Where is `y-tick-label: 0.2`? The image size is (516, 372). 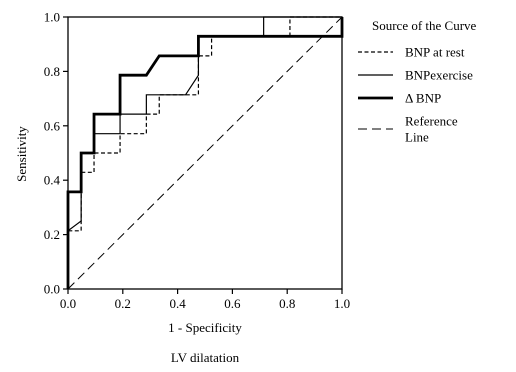
y-tick-label: 0.2 is located at coordinates (52, 234).